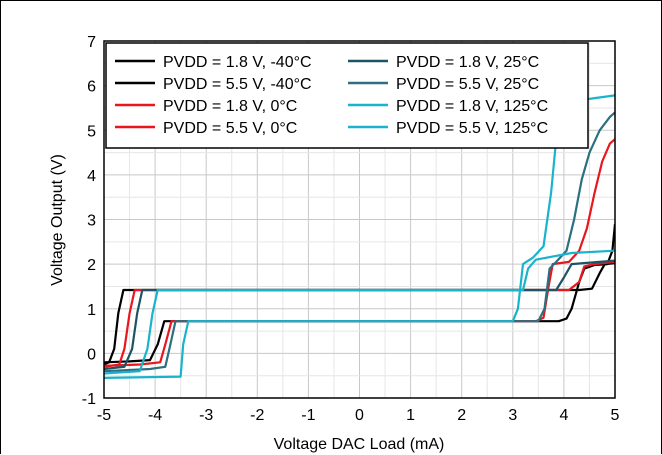 The width and height of the screenshot is (662, 455). What do you see at coordinates (89, 399) in the screenshot?
I see `y-tick-label: -1` at bounding box center [89, 399].